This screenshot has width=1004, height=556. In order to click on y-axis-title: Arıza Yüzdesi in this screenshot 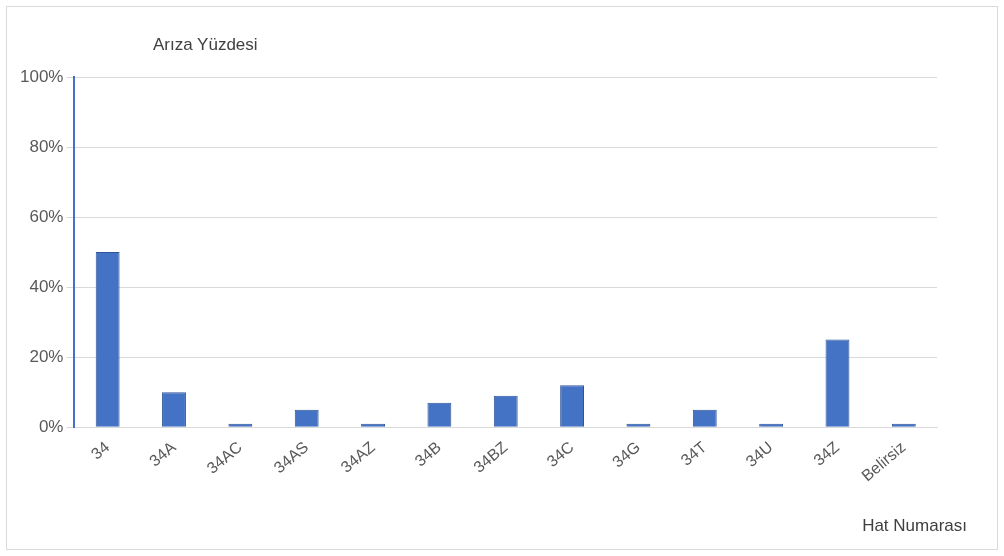, I will do `click(205, 45)`.